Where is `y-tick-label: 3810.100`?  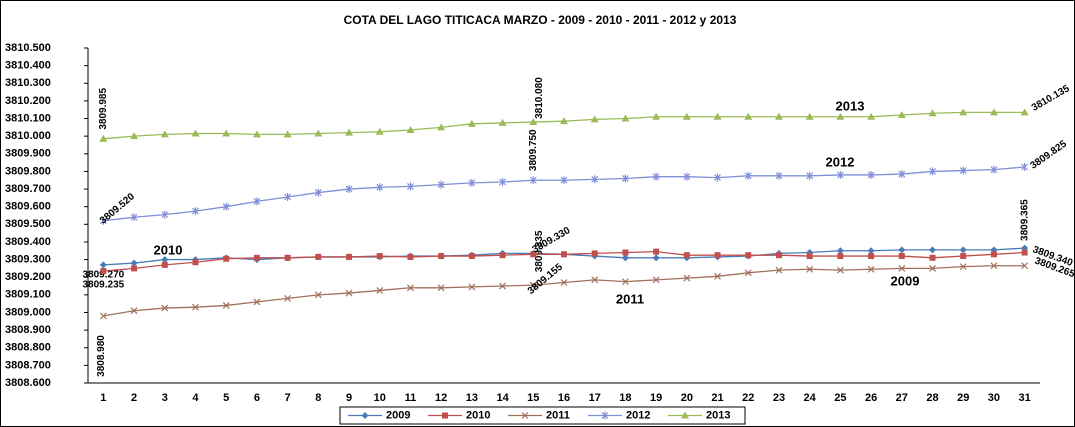
y-tick-label: 3810.100 is located at coordinates (28, 118).